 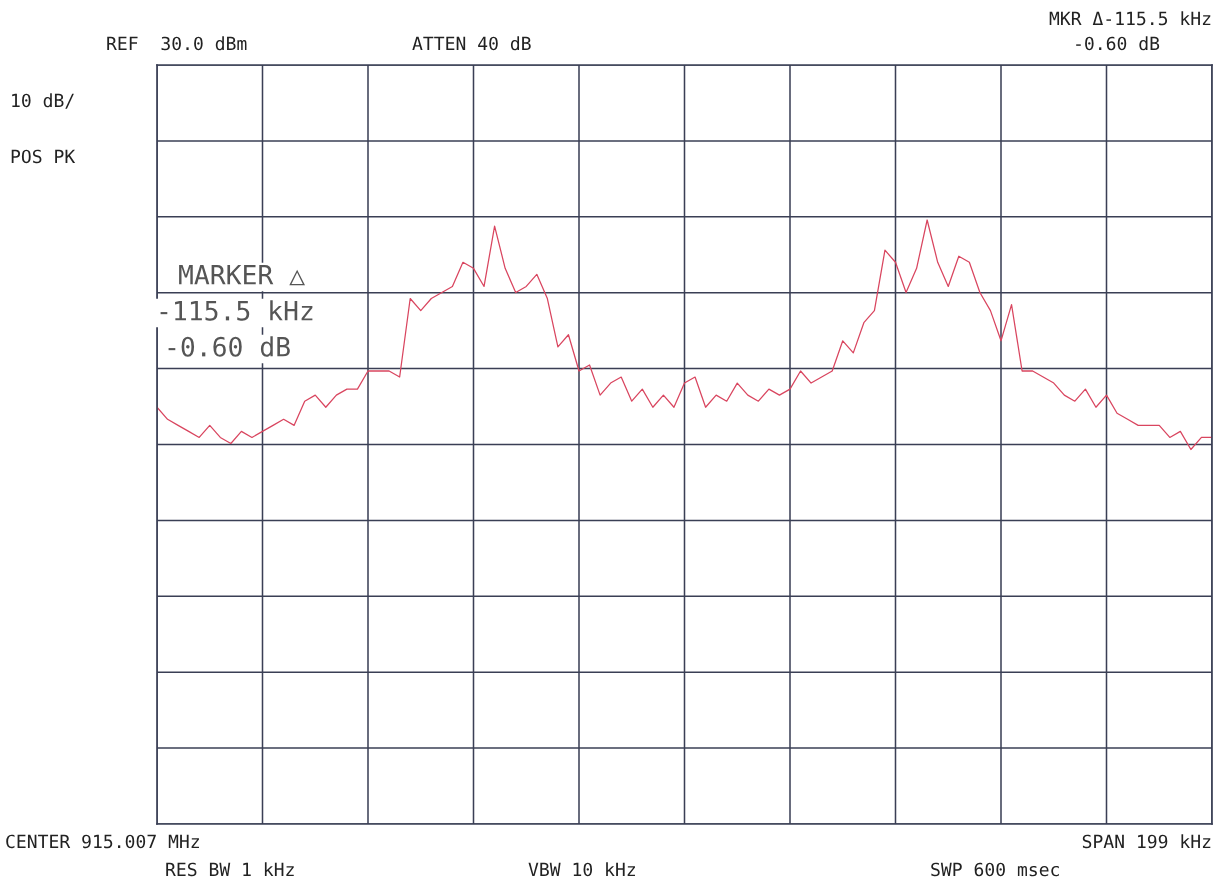 What do you see at coordinates (43, 101) in the screenshot?
I see `text: 10 dB/` at bounding box center [43, 101].